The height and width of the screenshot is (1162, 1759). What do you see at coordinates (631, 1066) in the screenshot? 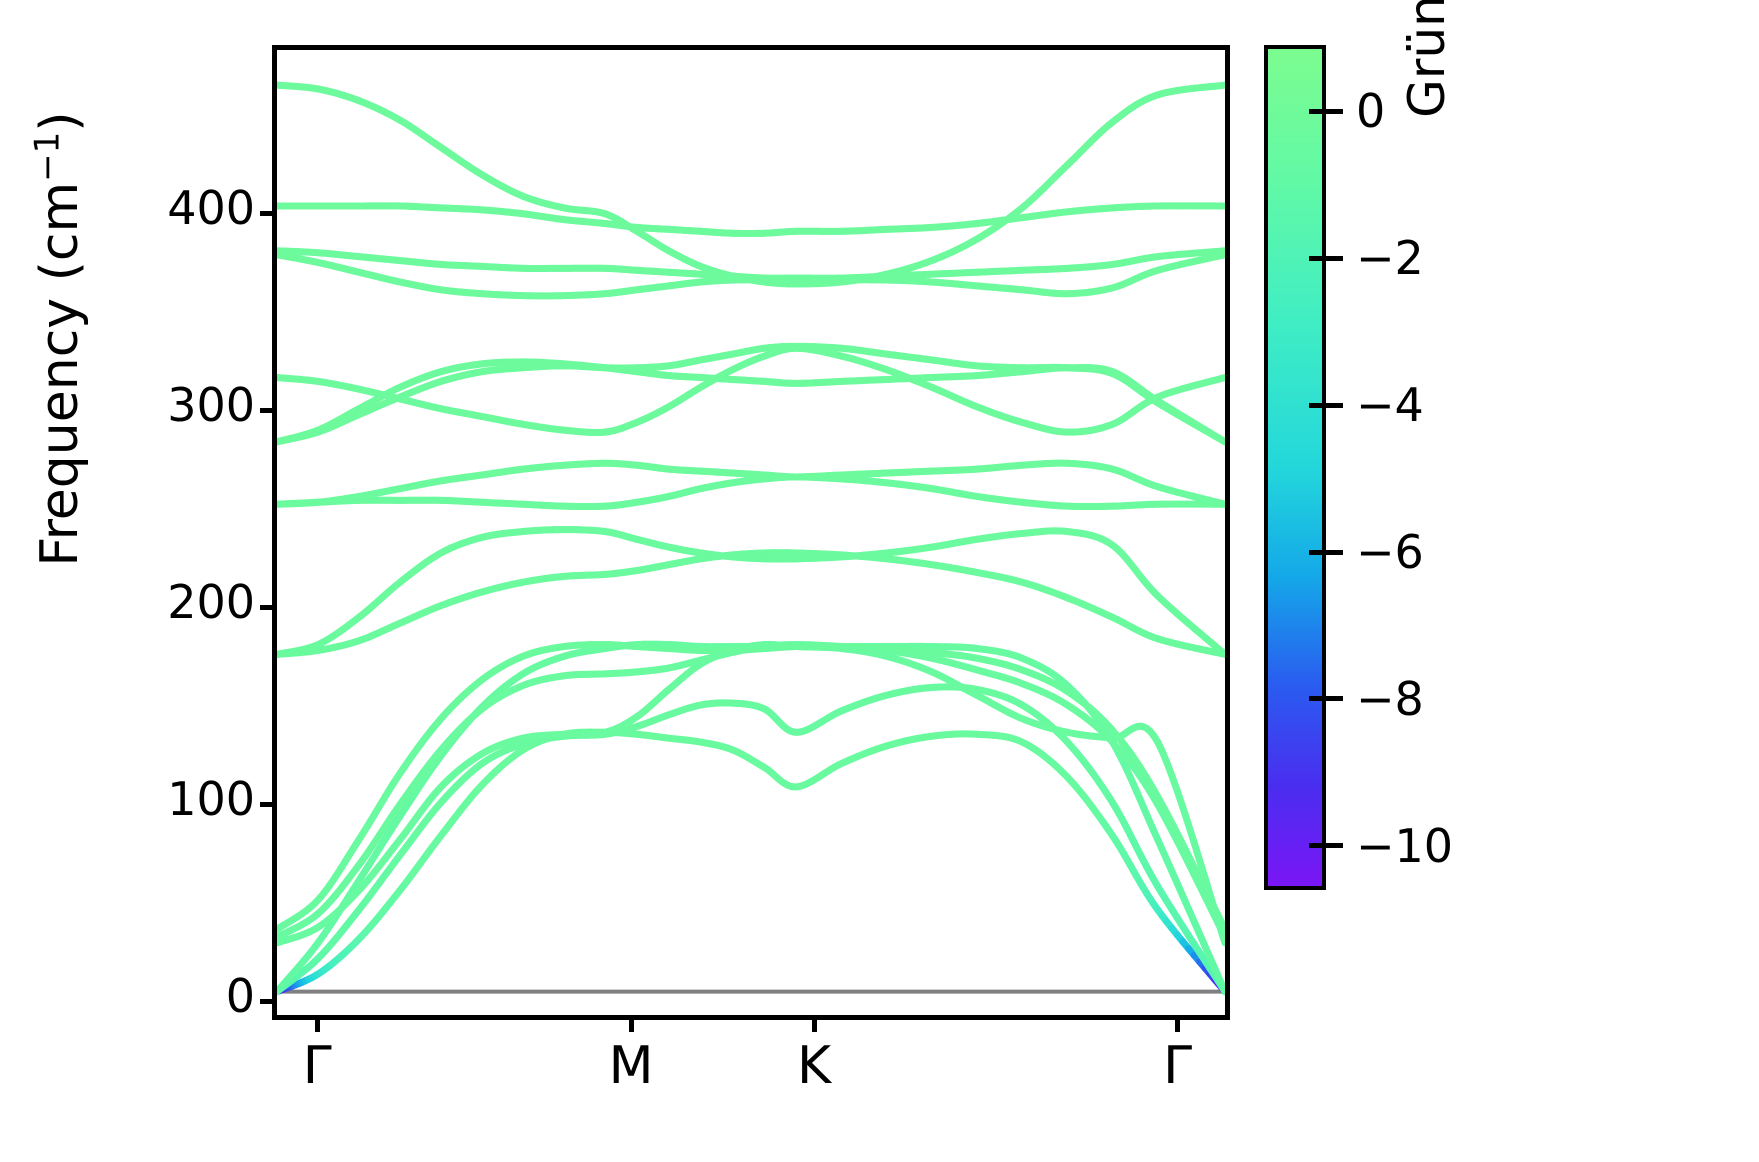
I see `x-tick-label-M-1: M` at bounding box center [631, 1066].